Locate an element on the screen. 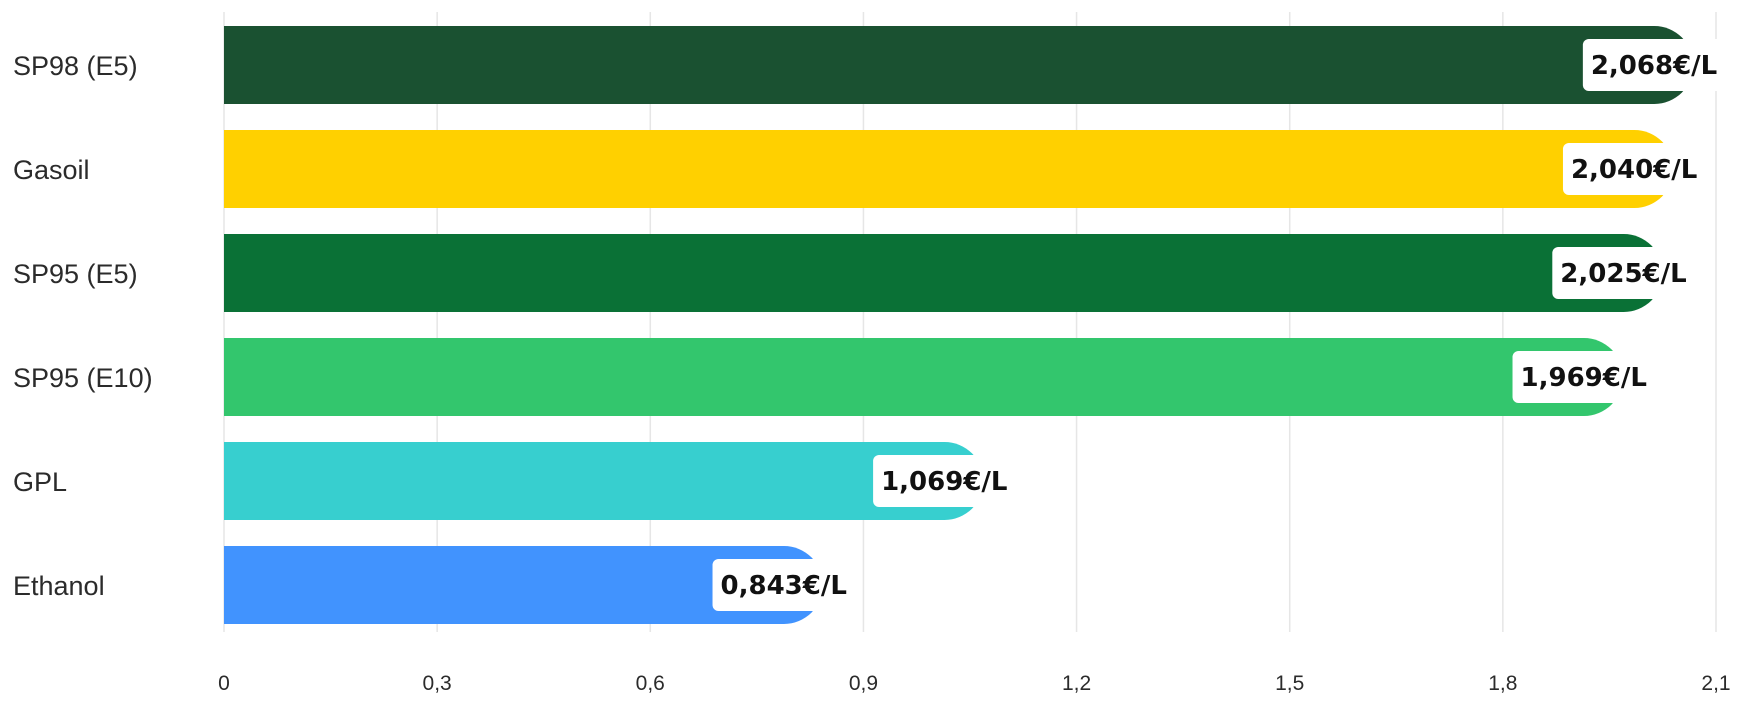 This screenshot has height=712, width=1750. value-label-text: 2,025€/L is located at coordinates (1623, 274).